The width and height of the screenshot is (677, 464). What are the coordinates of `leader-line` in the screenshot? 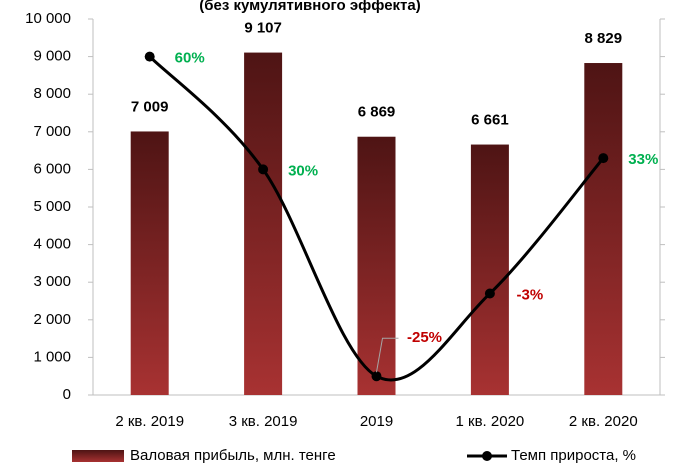 It's located at (387, 355).